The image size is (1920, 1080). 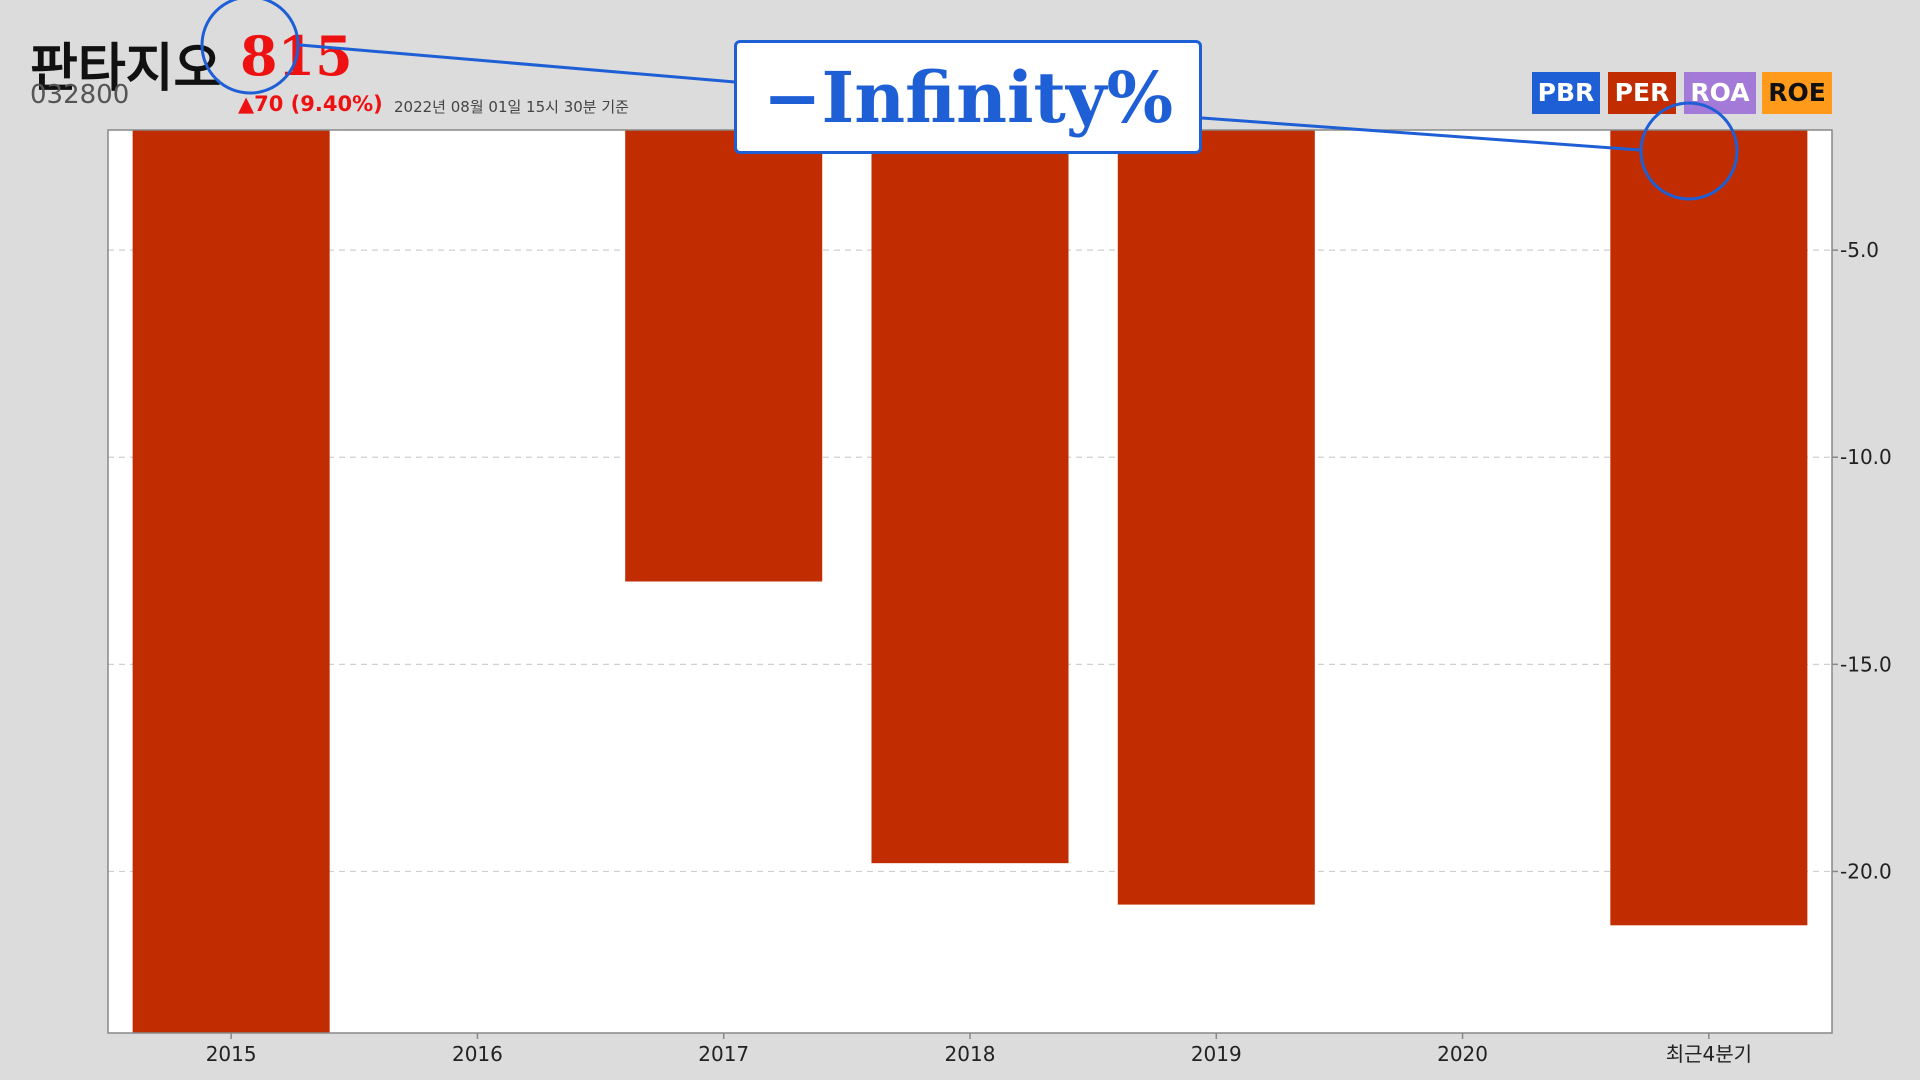 I want to click on callout-lines, so click(x=969, y=100).